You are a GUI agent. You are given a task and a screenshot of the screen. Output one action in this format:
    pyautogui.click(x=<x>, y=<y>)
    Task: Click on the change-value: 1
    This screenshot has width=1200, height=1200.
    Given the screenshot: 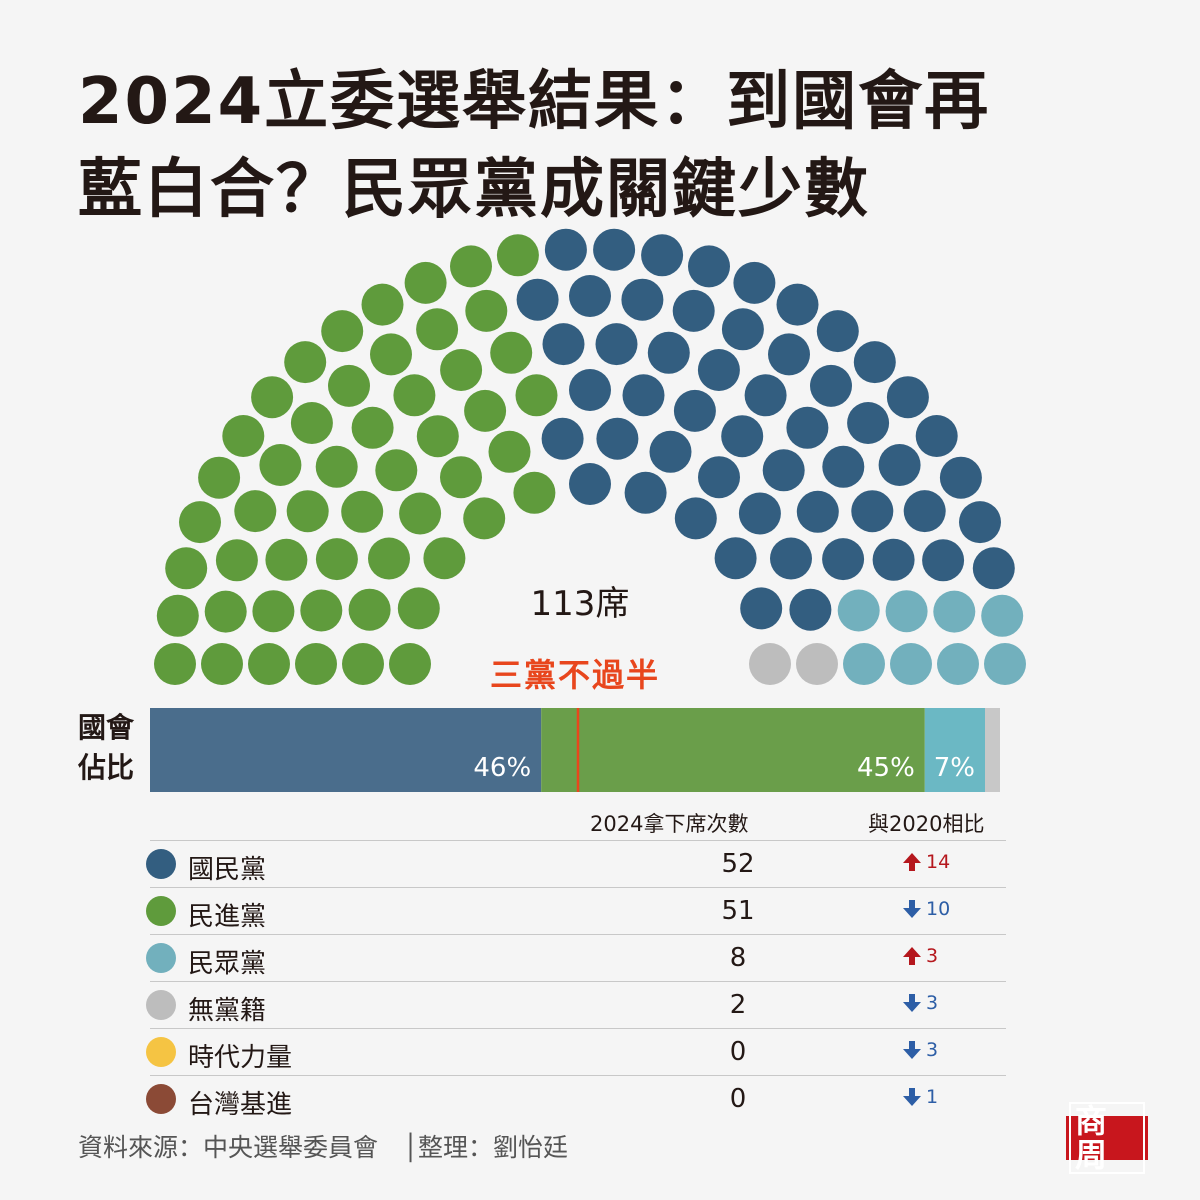 What is the action you would take?
    pyautogui.click(x=932, y=1097)
    